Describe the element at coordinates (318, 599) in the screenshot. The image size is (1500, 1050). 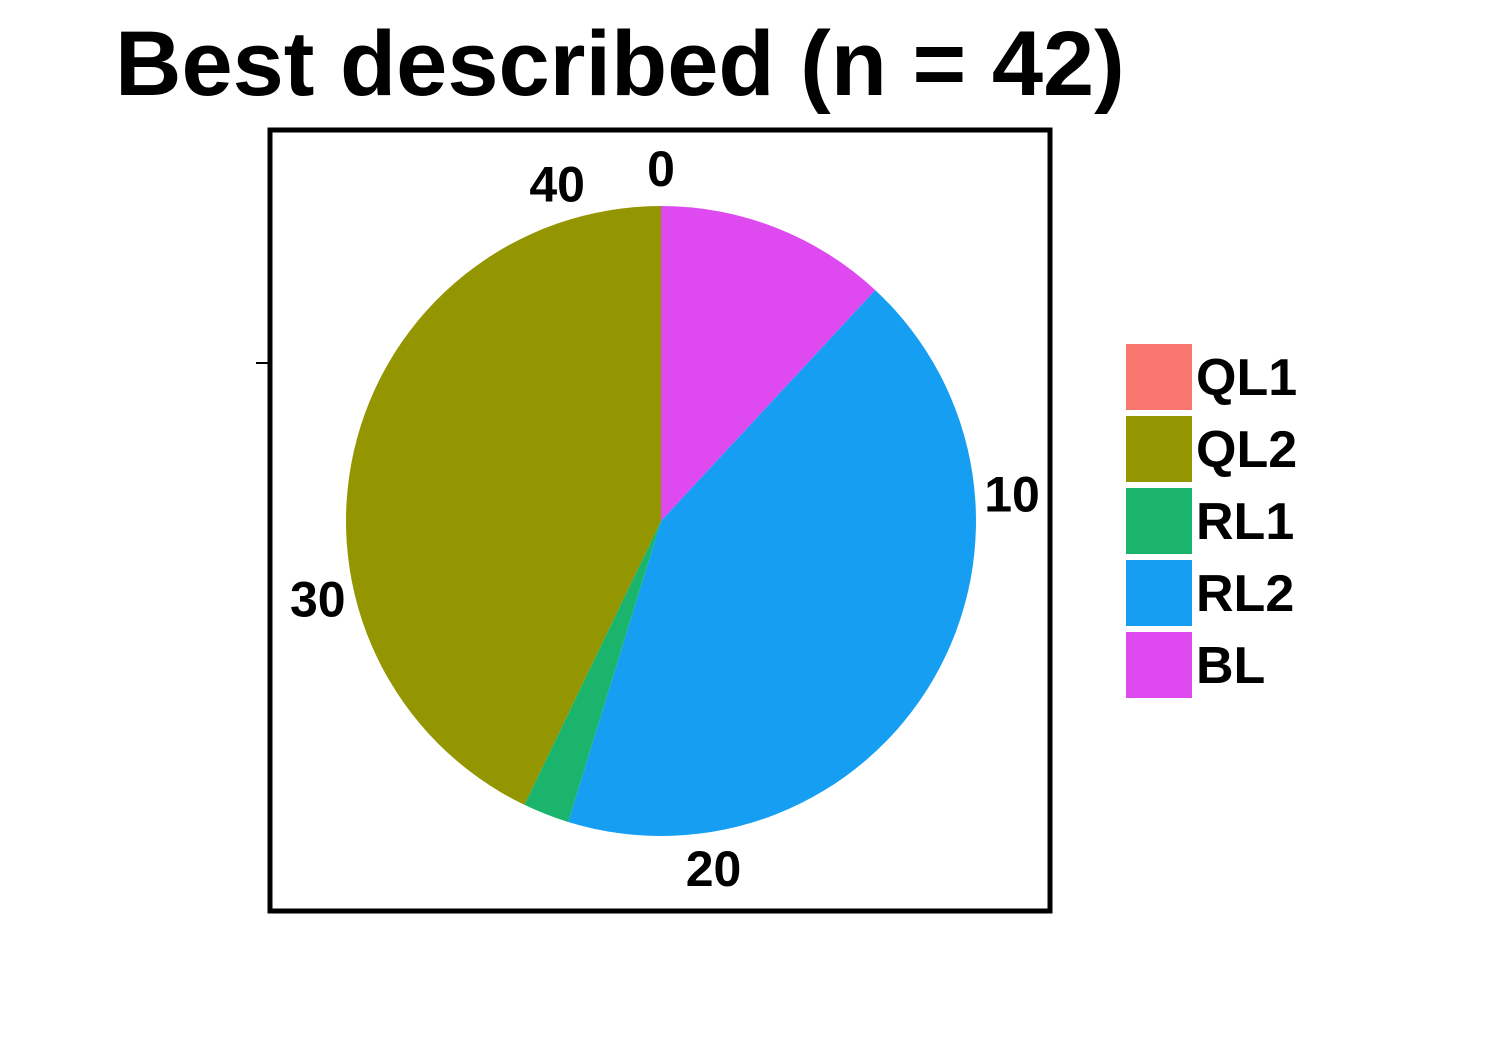
I see `tick-label: 30` at that location.